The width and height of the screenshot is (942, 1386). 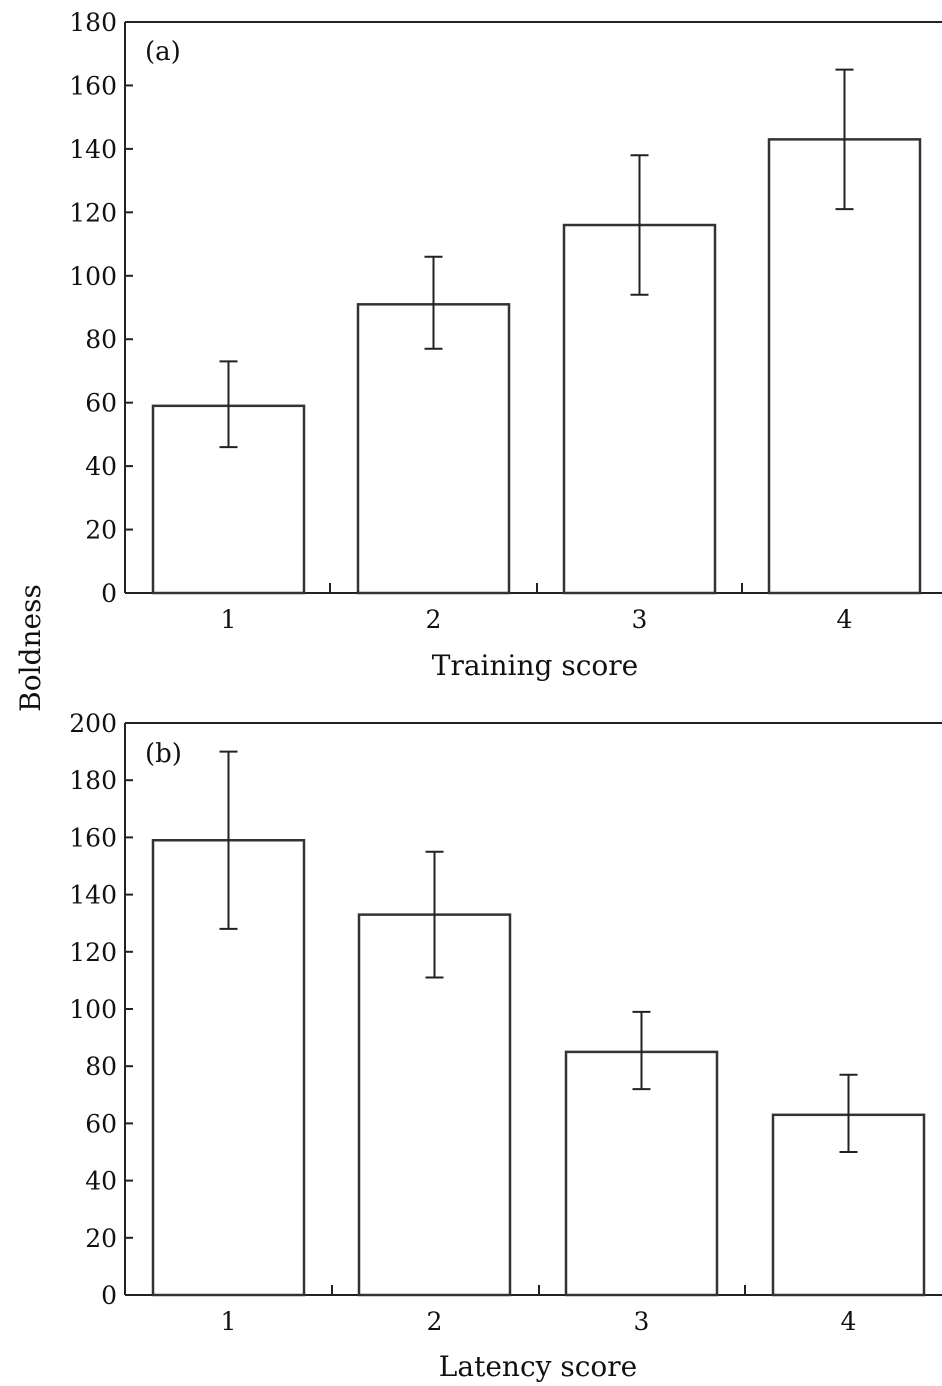 I want to click on panel-a-x-axis-title: Training score, so click(x=535, y=665).